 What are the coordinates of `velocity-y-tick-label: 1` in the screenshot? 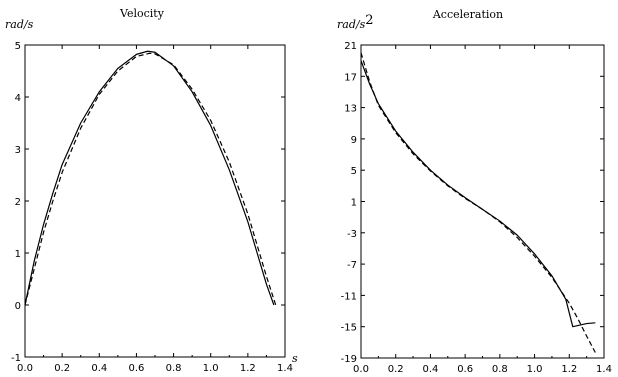 It's located at (18, 254).